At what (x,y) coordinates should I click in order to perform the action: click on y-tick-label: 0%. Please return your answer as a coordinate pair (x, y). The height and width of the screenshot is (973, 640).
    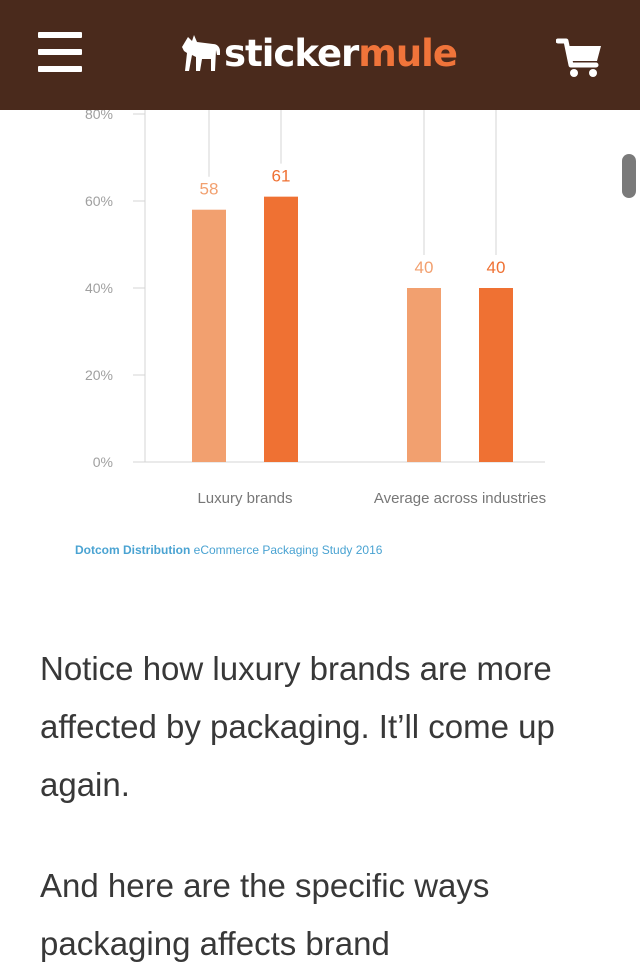
    Looking at the image, I should click on (103, 462).